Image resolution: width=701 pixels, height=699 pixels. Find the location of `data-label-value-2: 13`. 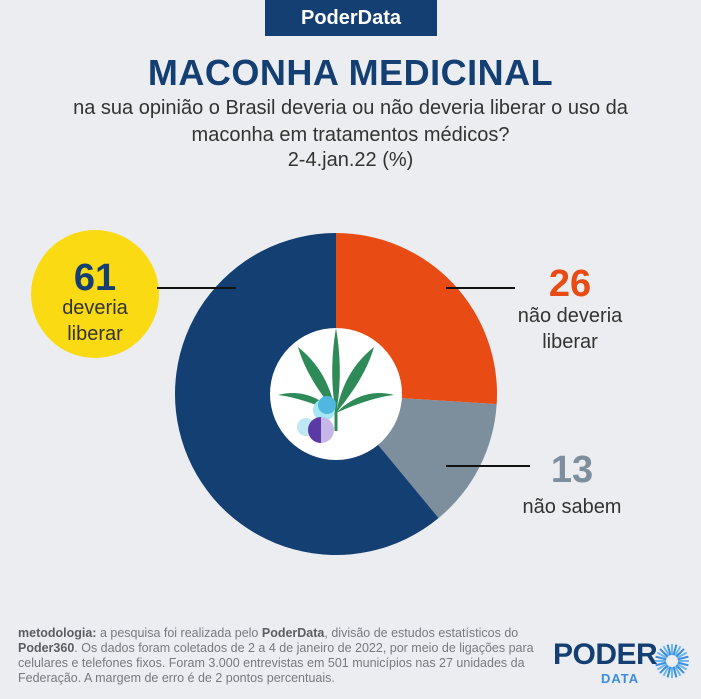

data-label-value-2: 13 is located at coordinates (572, 470).